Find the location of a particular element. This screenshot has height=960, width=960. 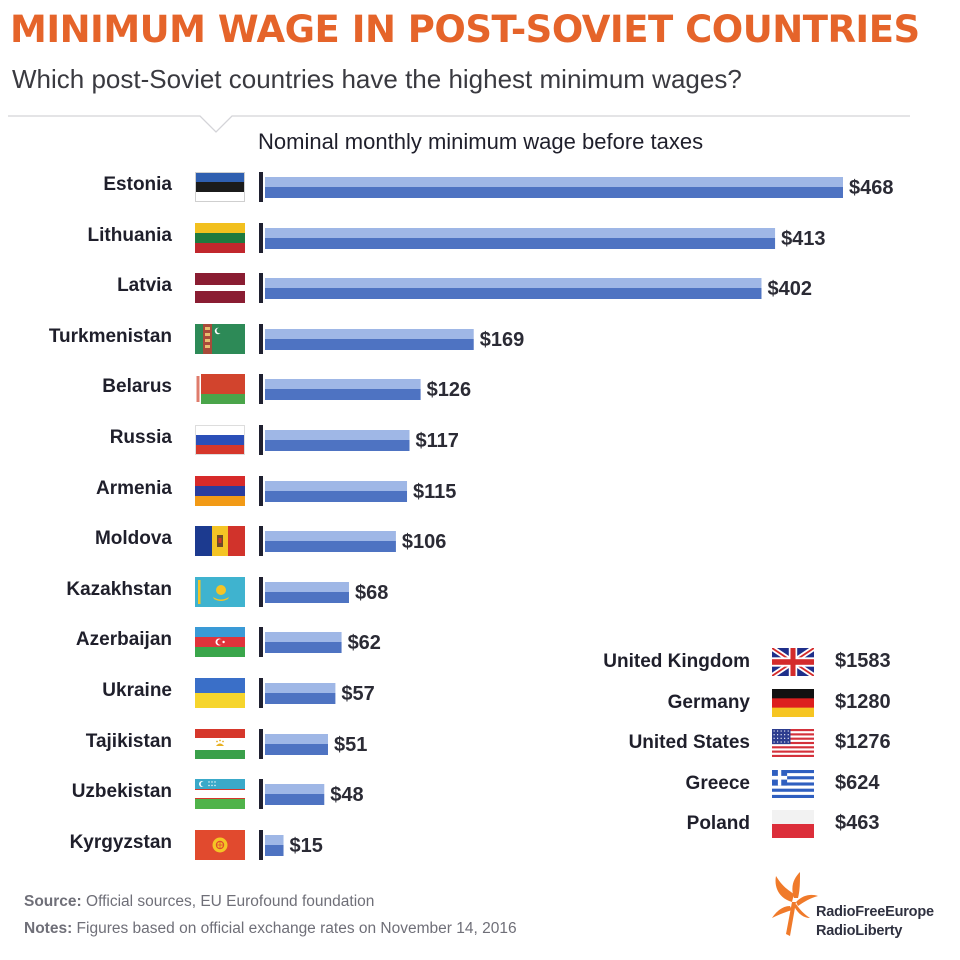

bar-value-label: $68 is located at coordinates (371, 592).